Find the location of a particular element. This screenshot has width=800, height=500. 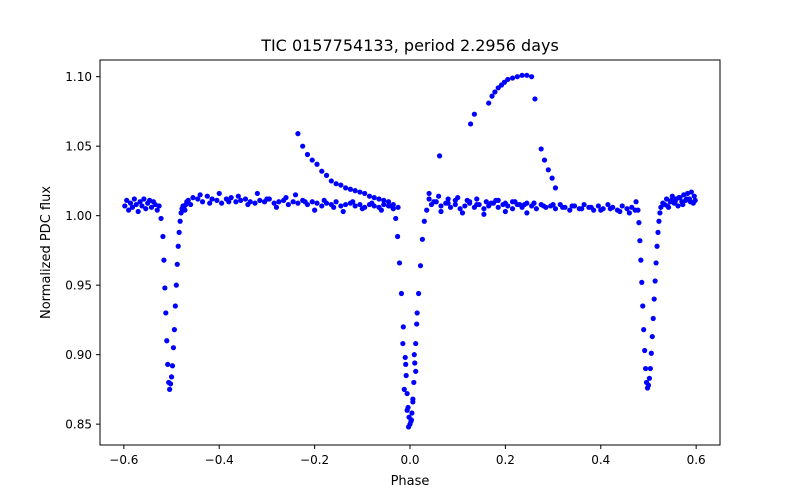

y-axis-label: Normalized PDC flux is located at coordinates (46, 252).